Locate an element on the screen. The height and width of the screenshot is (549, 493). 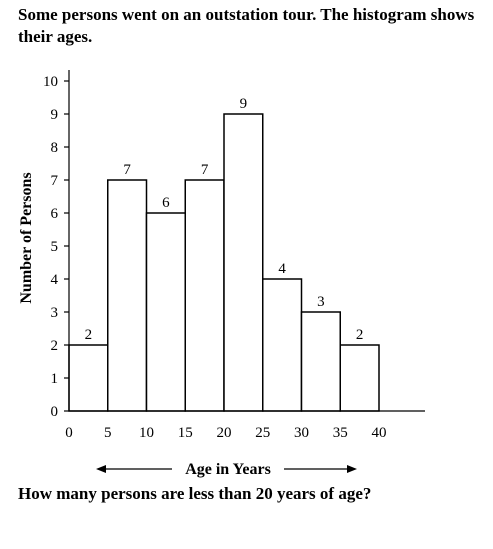
data-label-5-10: 7 is located at coordinates (127, 170).